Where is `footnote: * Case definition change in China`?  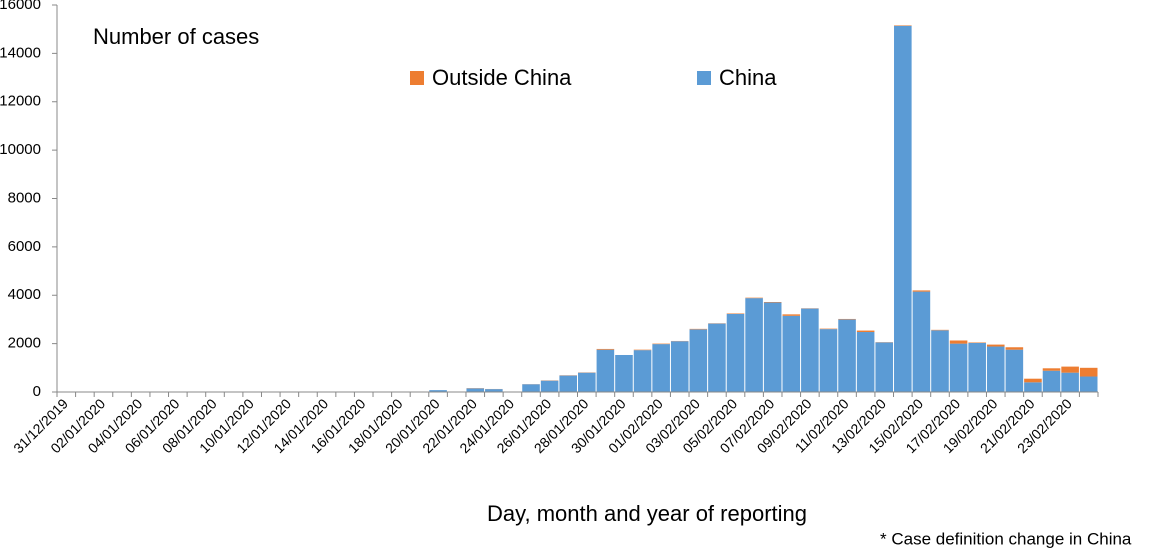
footnote: * Case definition change in China is located at coordinates (1006, 538).